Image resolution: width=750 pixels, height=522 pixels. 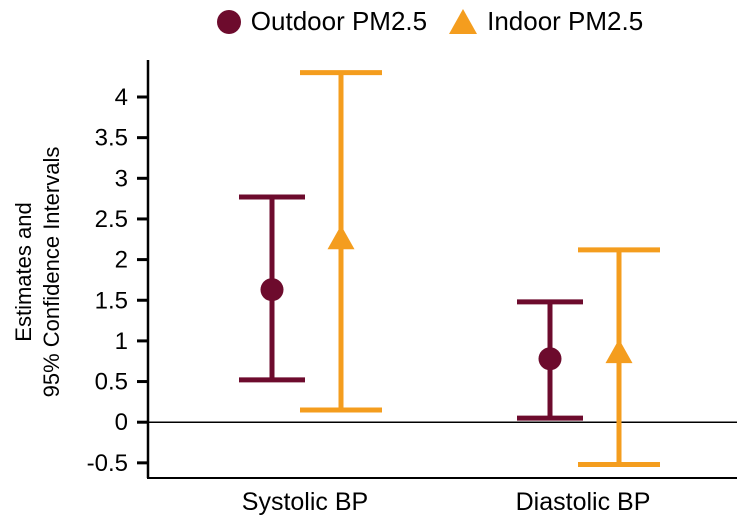 What do you see at coordinates (463, 21) in the screenshot?
I see `indoor-triangle-marker-icon` at bounding box center [463, 21].